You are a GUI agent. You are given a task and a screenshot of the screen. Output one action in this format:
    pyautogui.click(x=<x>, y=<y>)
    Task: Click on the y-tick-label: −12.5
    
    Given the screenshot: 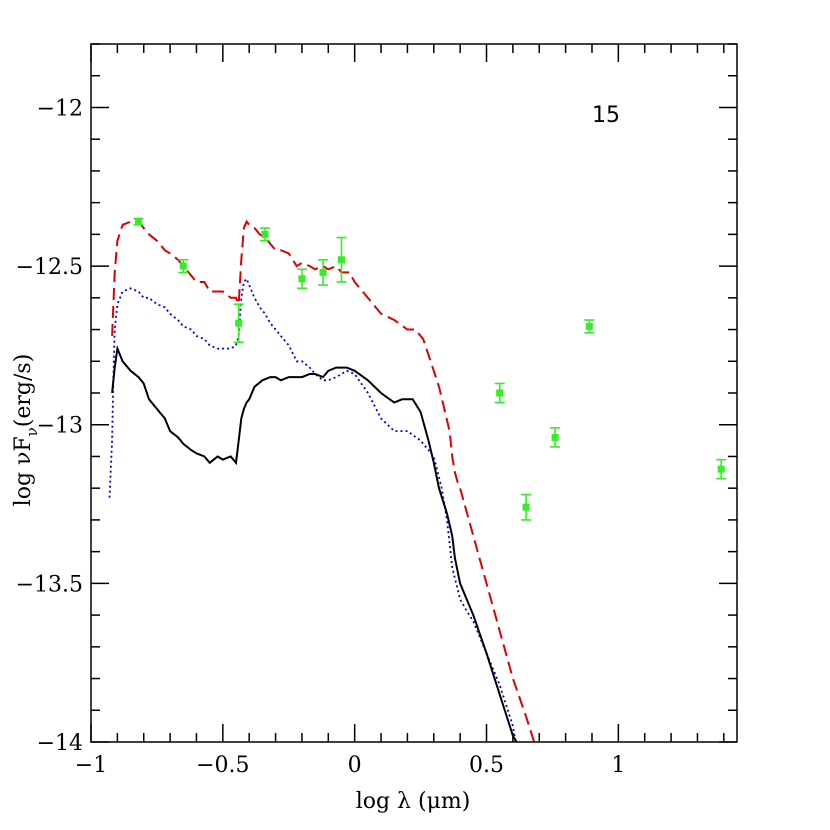 What is the action you would take?
    pyautogui.click(x=49, y=267)
    